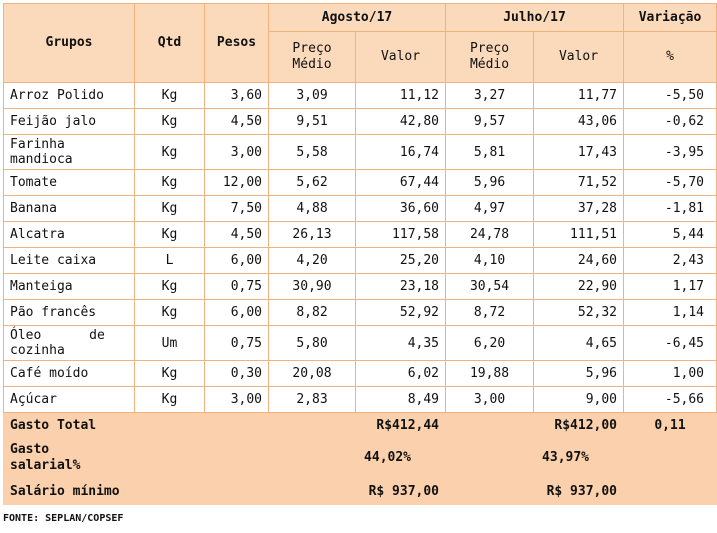 The width and height of the screenshot is (717, 533). What do you see at coordinates (579, 208) in the screenshot?
I see `cell-jul-valor: 37,28` at bounding box center [579, 208].